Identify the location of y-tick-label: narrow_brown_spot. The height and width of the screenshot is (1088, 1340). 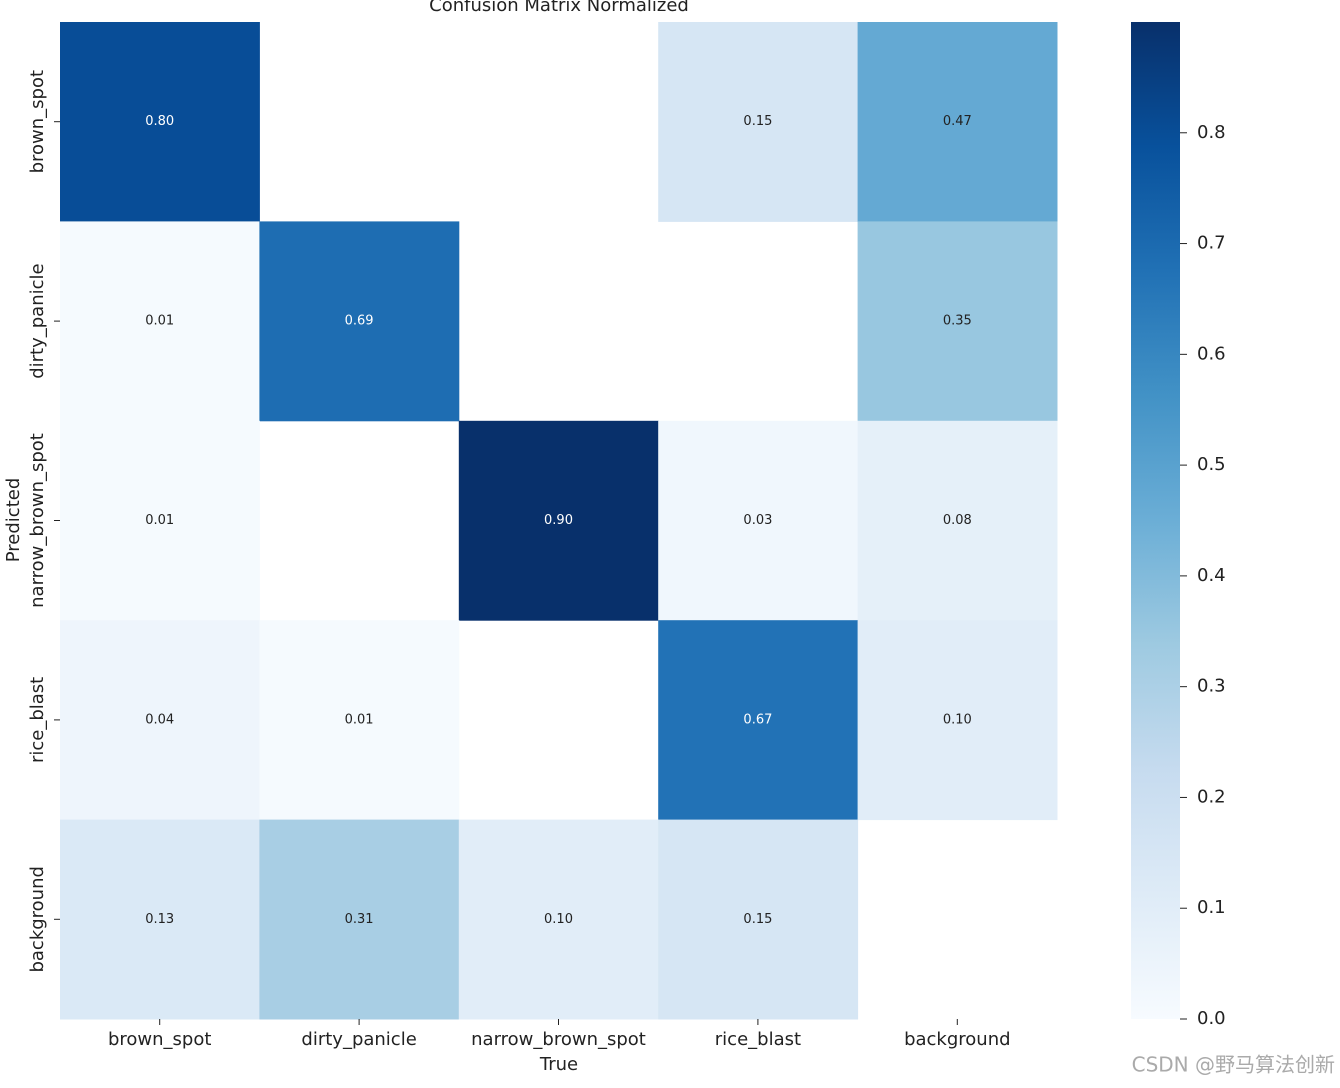
(37, 520).